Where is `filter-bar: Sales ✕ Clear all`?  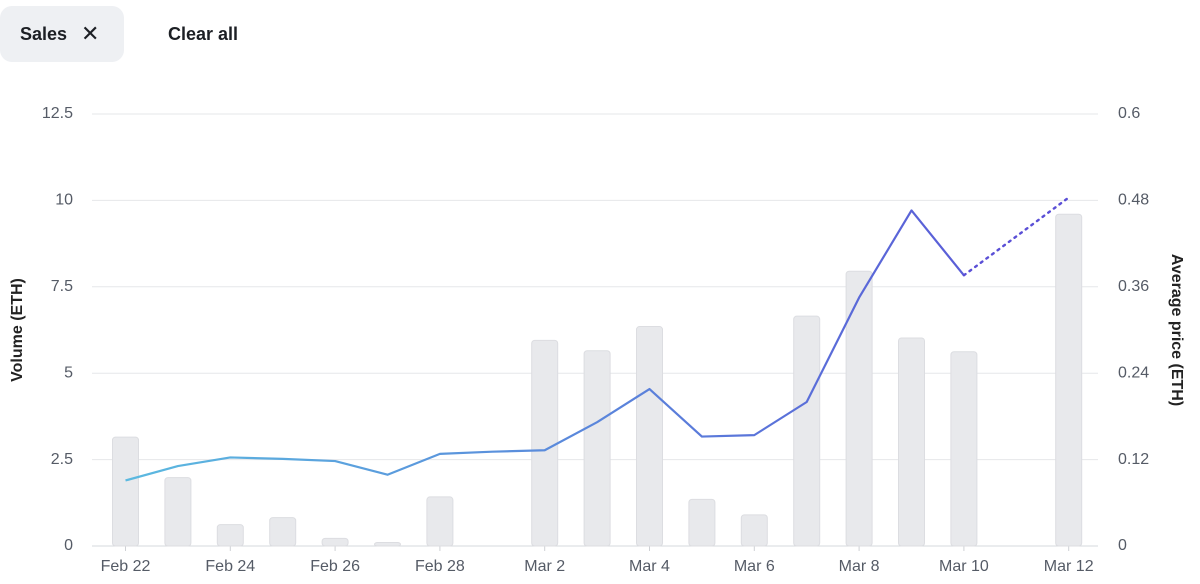
filter-bar: Sales ✕ Clear all is located at coordinates (119, 34).